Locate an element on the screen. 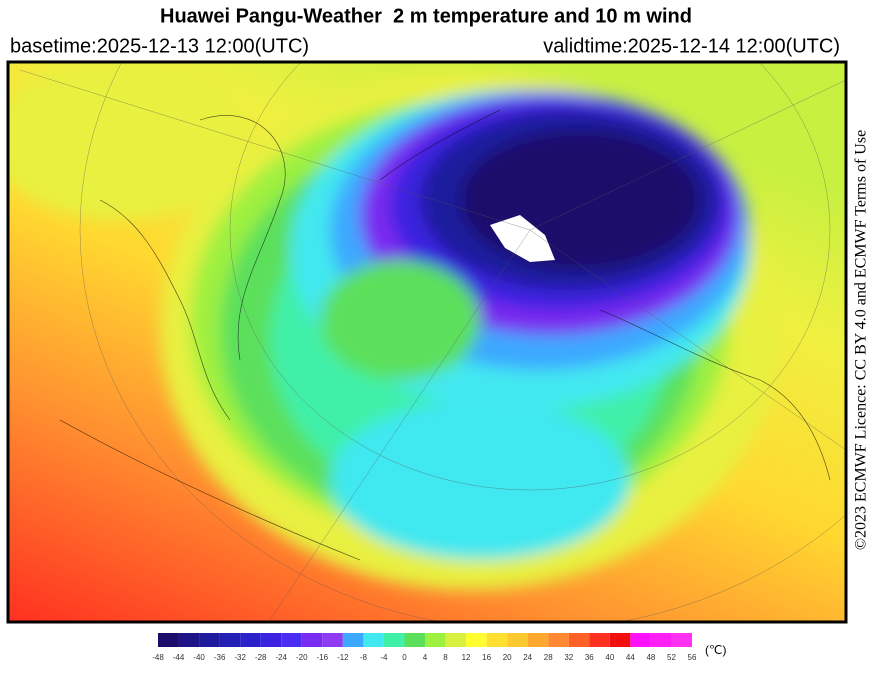  colorbar-tick-label: -8 is located at coordinates (364, 657).